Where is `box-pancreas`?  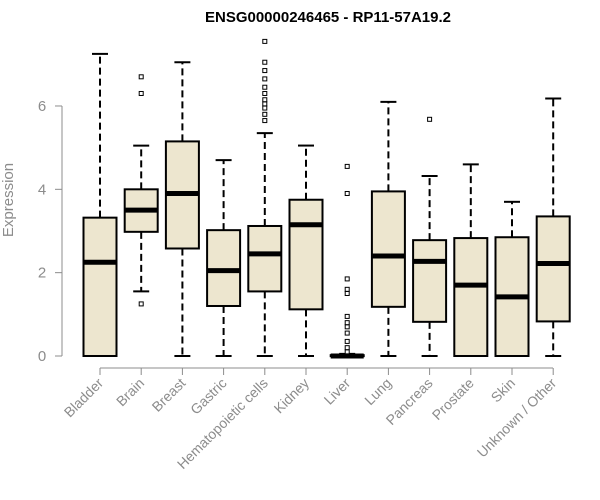 box-pancreas is located at coordinates (430, 236).